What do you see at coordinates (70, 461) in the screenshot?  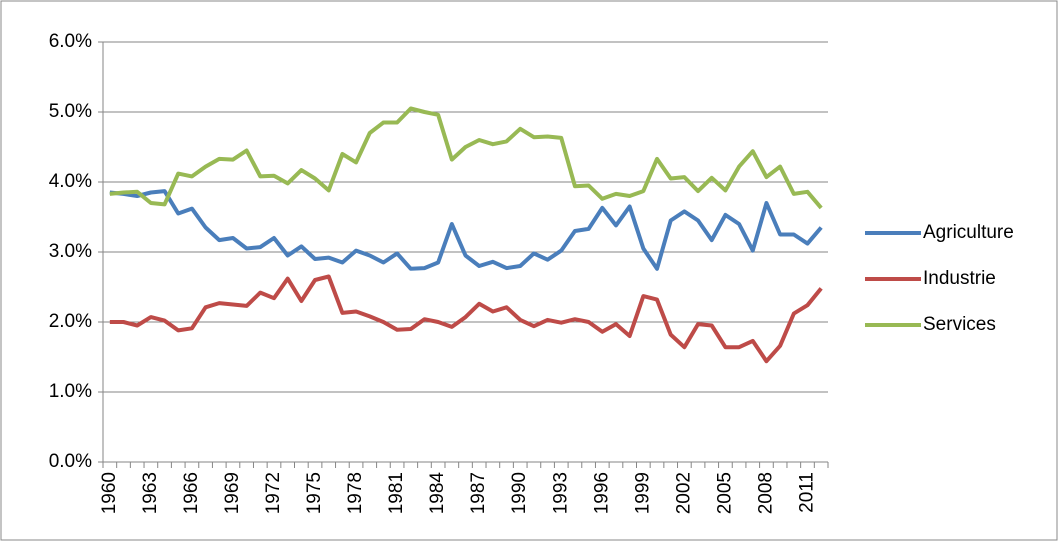 I see `y-tick-label: 0.0%` at bounding box center [70, 461].